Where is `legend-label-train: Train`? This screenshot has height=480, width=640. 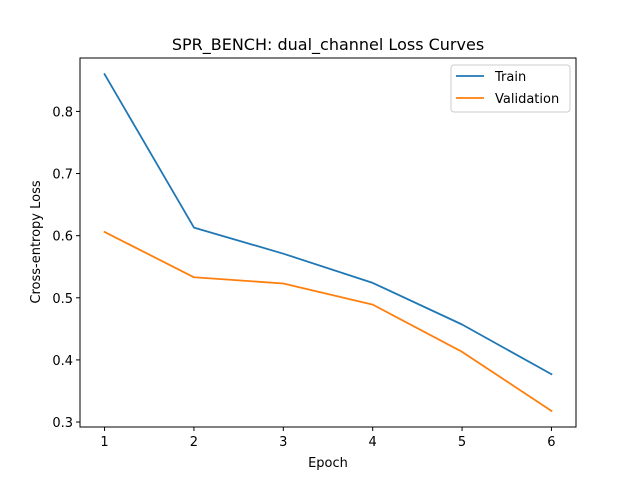
legend-label-train: Train is located at coordinates (510, 77).